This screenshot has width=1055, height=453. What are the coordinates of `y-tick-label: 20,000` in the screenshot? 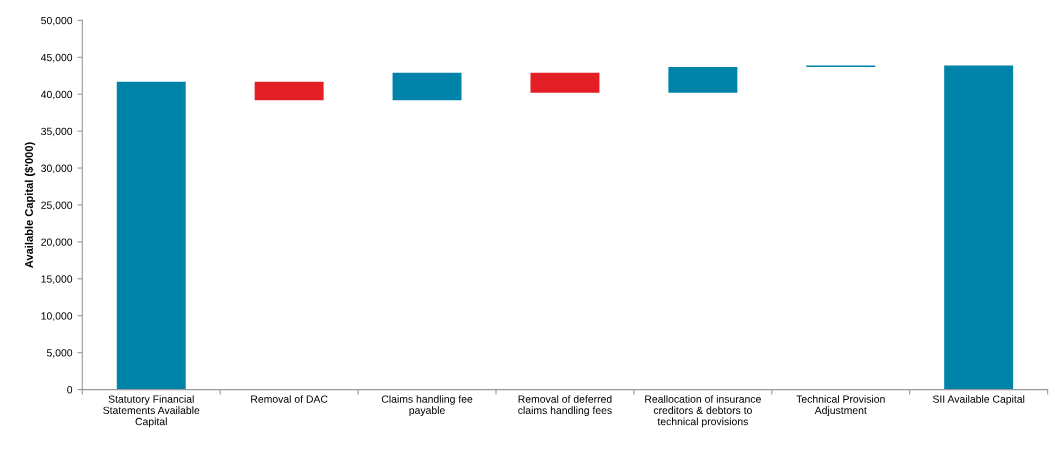 It's located at (57, 243).